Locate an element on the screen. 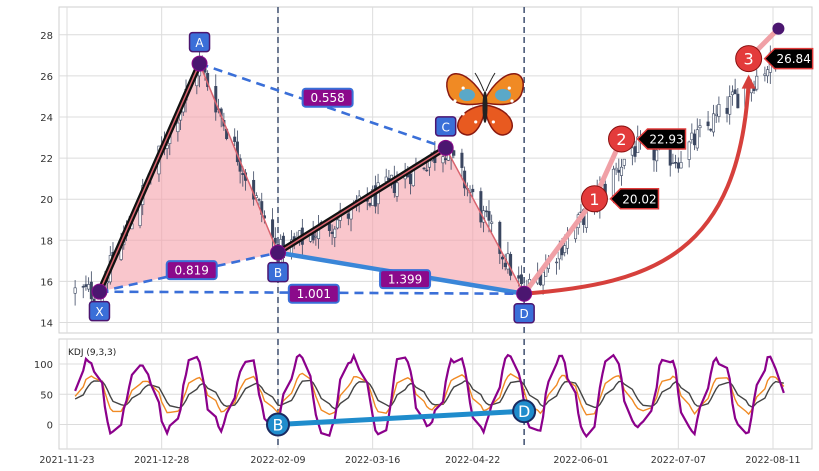 The width and height of the screenshot is (819, 471). pattern-fill-xab is located at coordinates (188, 177).